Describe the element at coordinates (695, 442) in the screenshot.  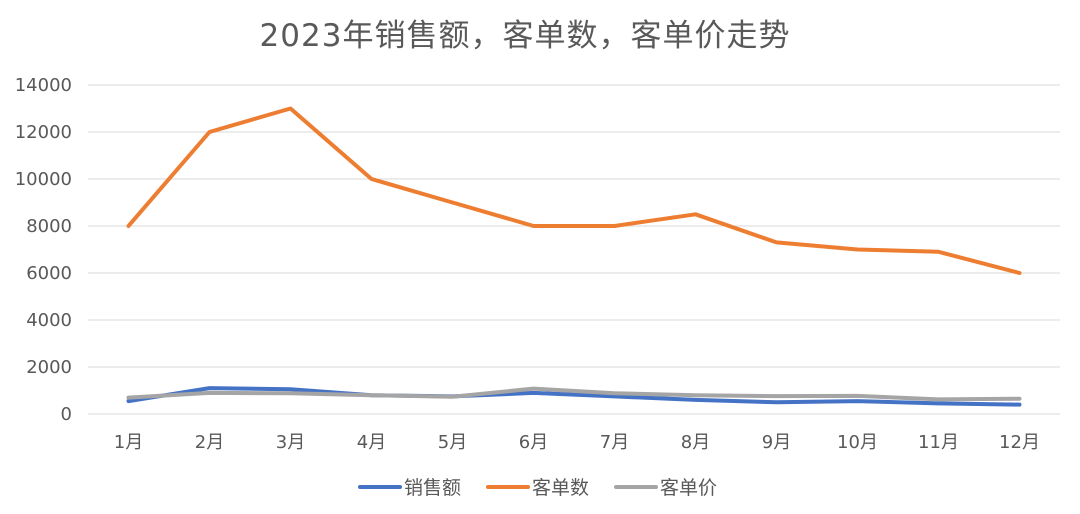
I see `x-tick-label: 8月` at that location.